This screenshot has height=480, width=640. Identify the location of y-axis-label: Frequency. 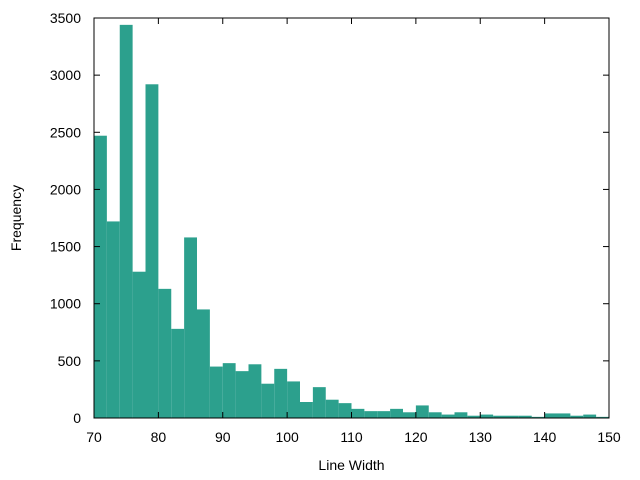
(16, 218).